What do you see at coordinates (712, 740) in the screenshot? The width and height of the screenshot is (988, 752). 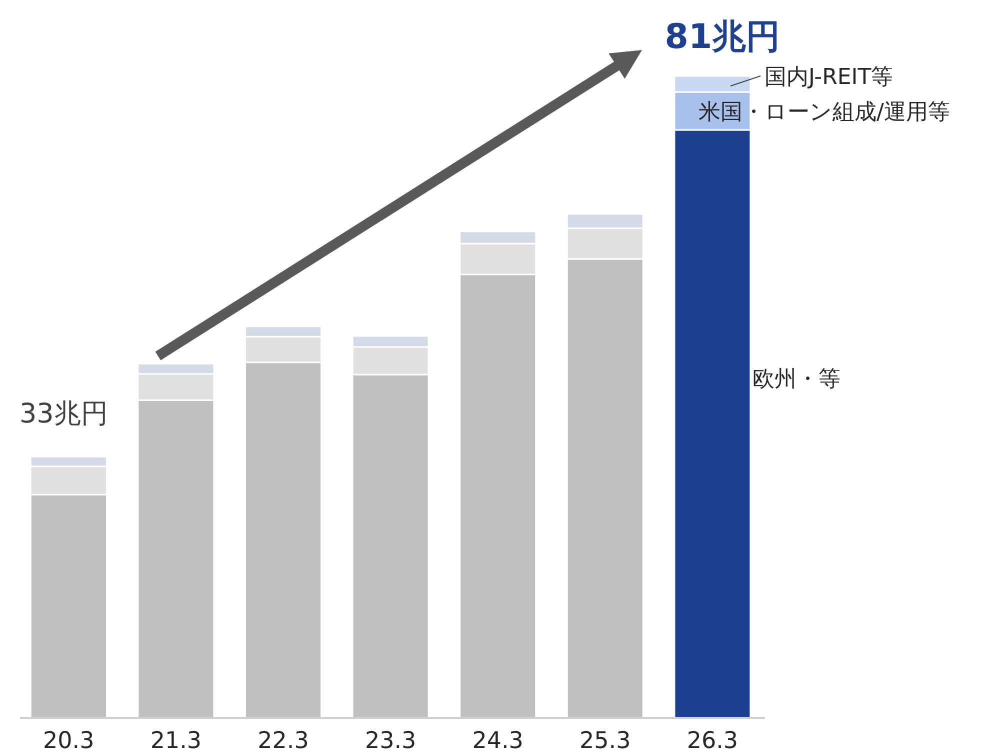 I see `x-tick-label: 26.3` at bounding box center [712, 740].